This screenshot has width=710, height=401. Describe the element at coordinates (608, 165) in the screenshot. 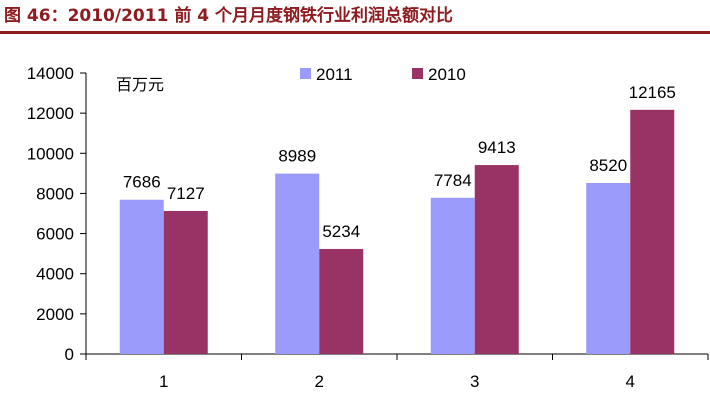

I see `data-label: 8520` at that location.